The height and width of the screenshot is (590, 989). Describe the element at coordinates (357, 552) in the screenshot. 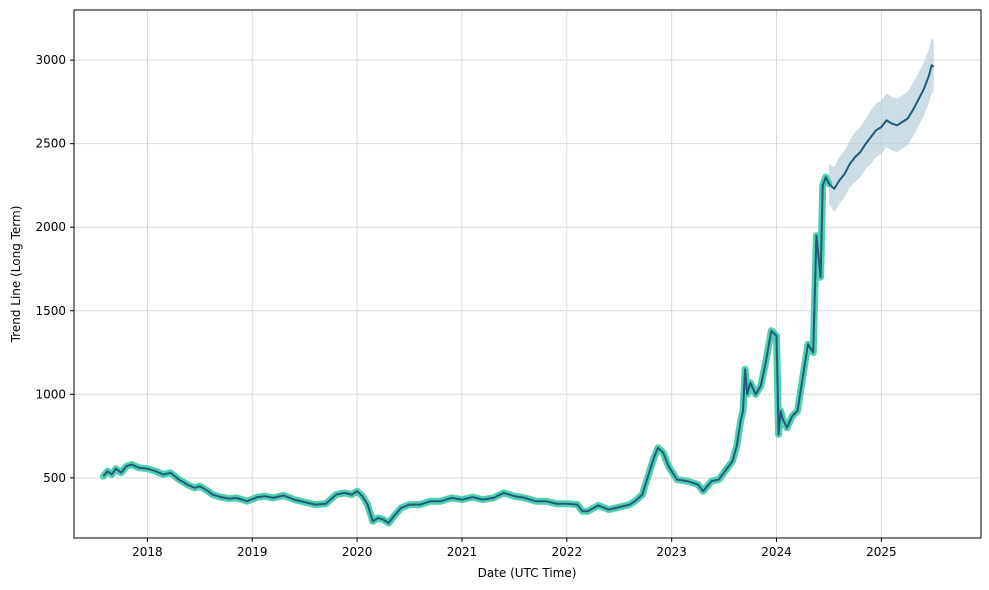

I see `x-tick-label: 2020` at that location.